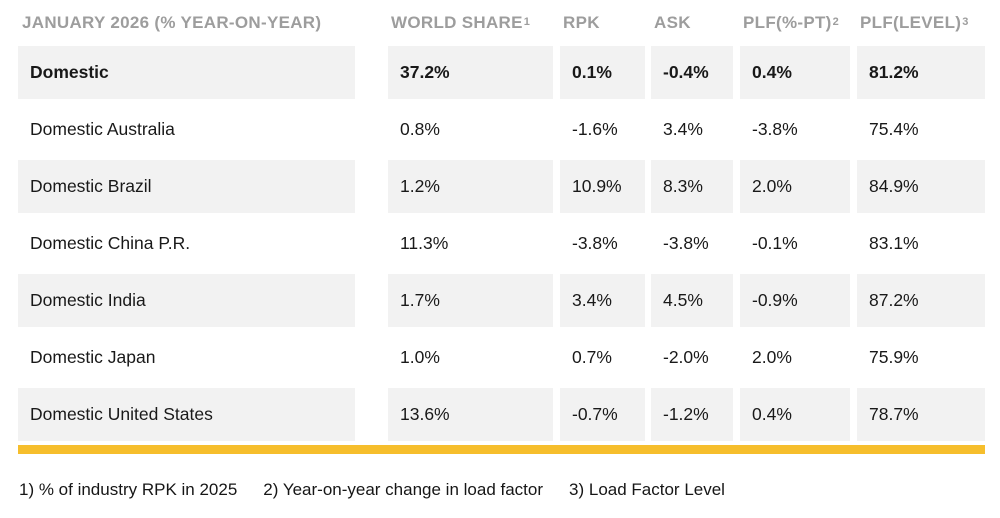 The image size is (1000, 518). I want to click on cell-world-share: 37.2%, so click(470, 72).